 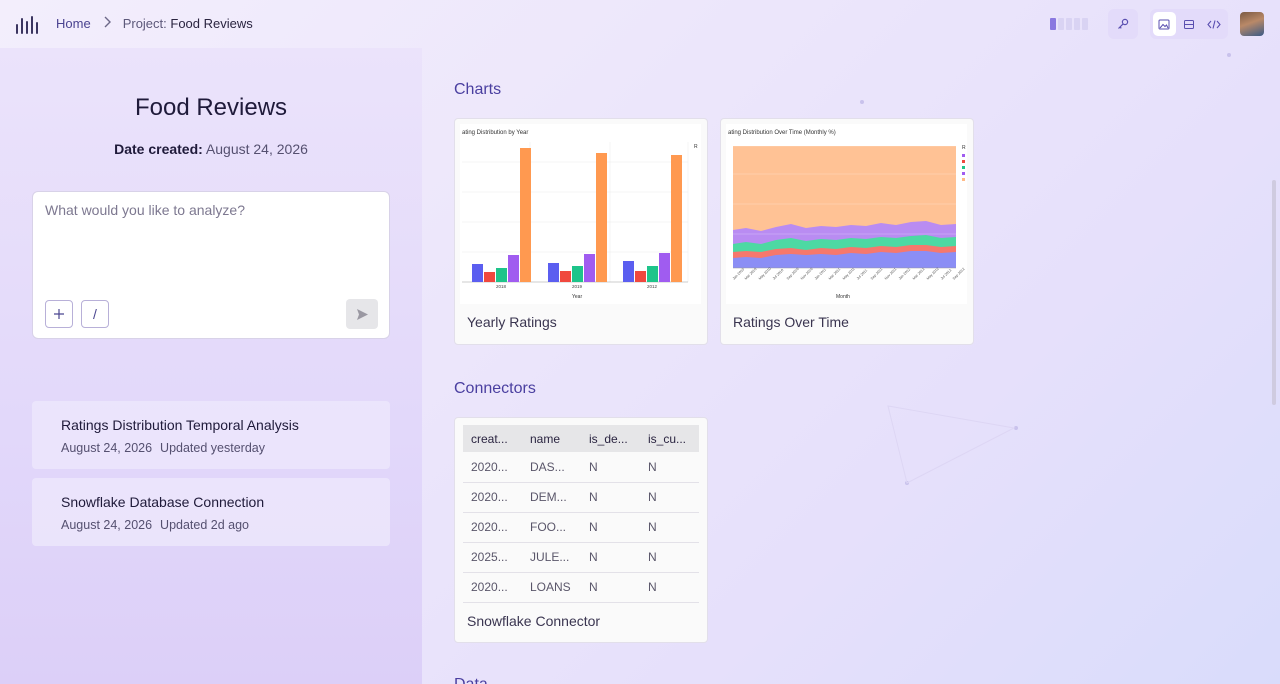 What do you see at coordinates (951, 444) in the screenshot?
I see `decorative-lines` at bounding box center [951, 444].